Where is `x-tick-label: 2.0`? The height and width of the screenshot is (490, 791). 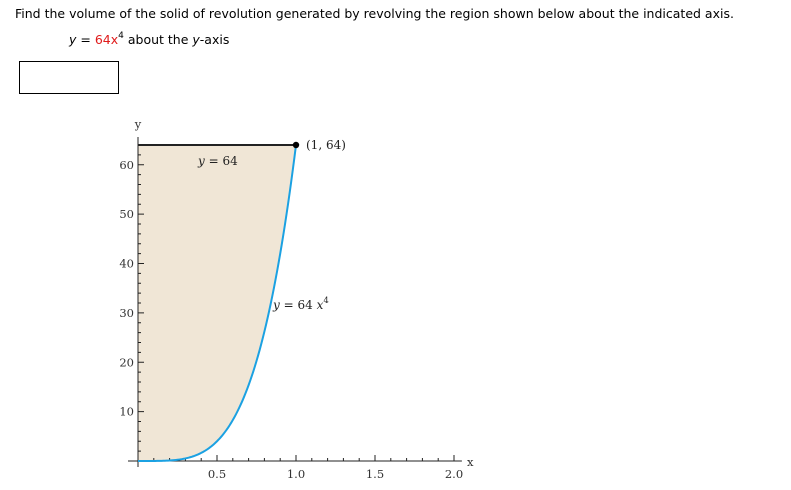 x-tick-label: 2.0 is located at coordinates (454, 474).